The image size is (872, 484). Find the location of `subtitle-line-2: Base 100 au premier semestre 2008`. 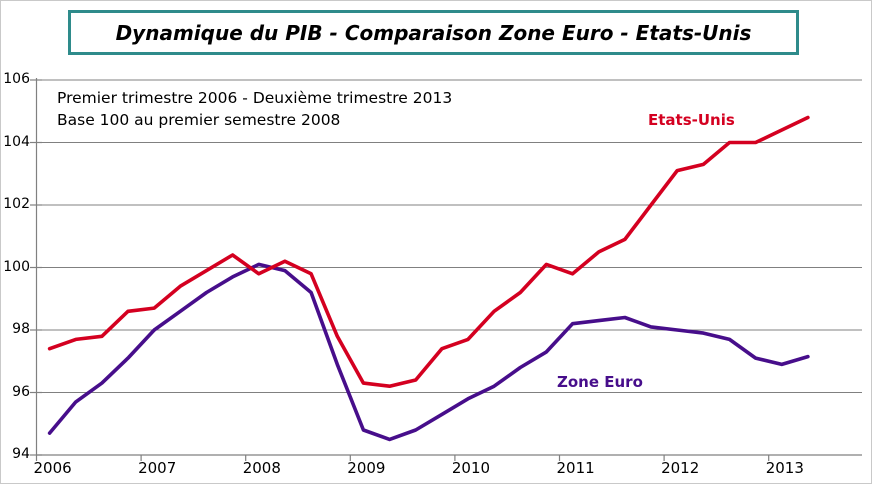

subtitle-line-2: Base 100 au premier semestre 2008 is located at coordinates (199, 120).